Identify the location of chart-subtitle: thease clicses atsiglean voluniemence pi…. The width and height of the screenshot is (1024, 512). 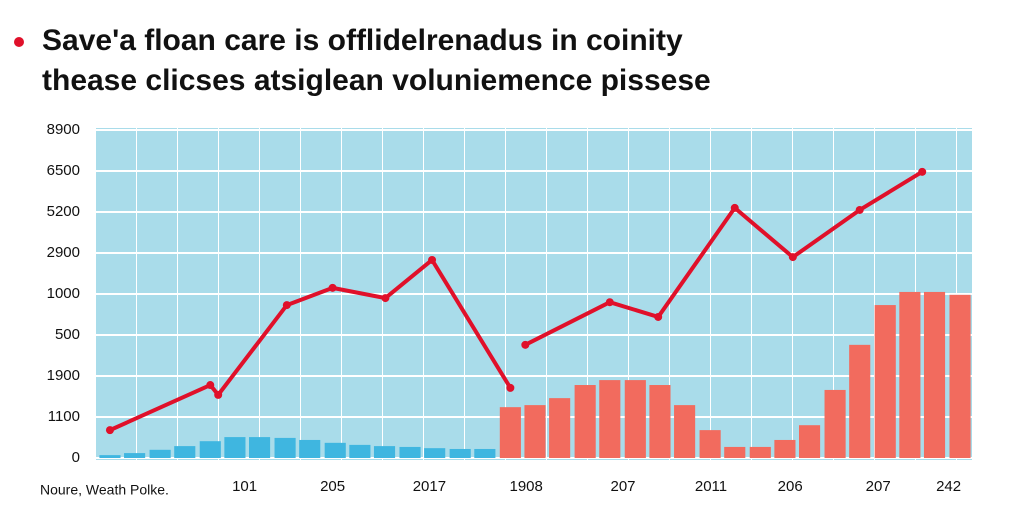
(376, 80).